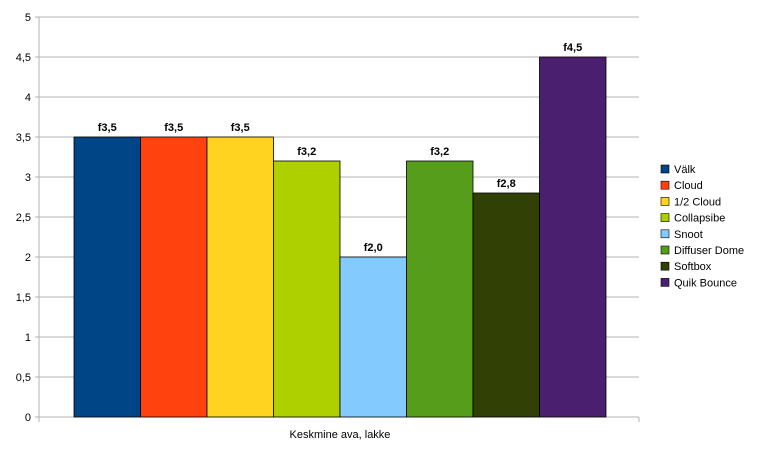  What do you see at coordinates (28, 18) in the screenshot?
I see `y-tick-label: 5` at bounding box center [28, 18].